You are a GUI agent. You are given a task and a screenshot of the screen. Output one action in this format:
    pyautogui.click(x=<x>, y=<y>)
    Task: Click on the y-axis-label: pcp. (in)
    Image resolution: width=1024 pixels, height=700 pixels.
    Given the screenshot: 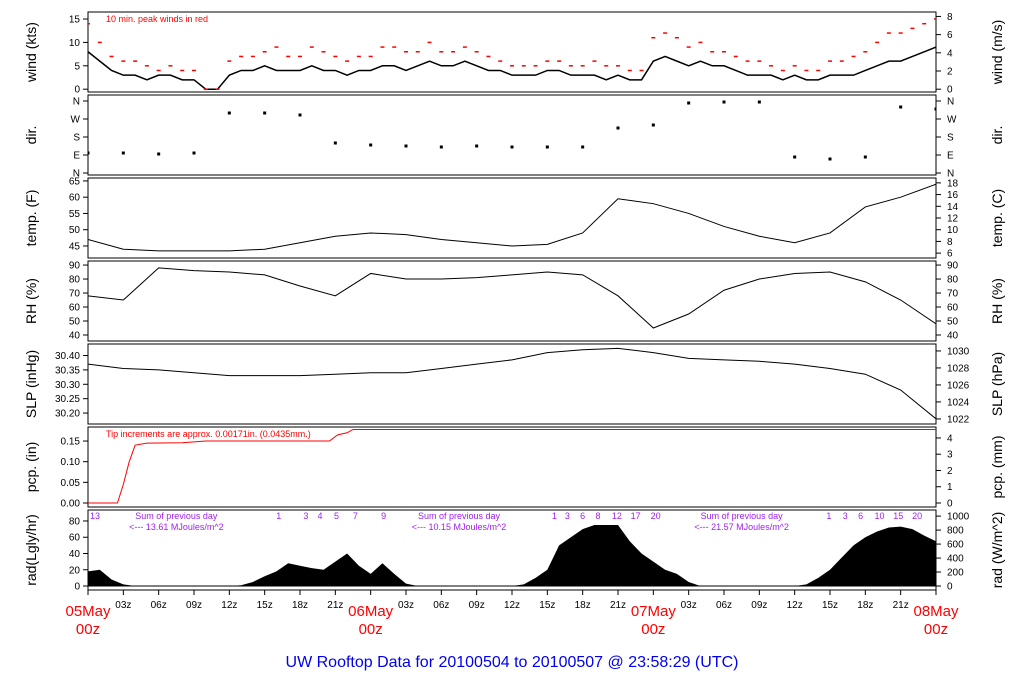 What is the action you would take?
    pyautogui.click(x=31, y=467)
    